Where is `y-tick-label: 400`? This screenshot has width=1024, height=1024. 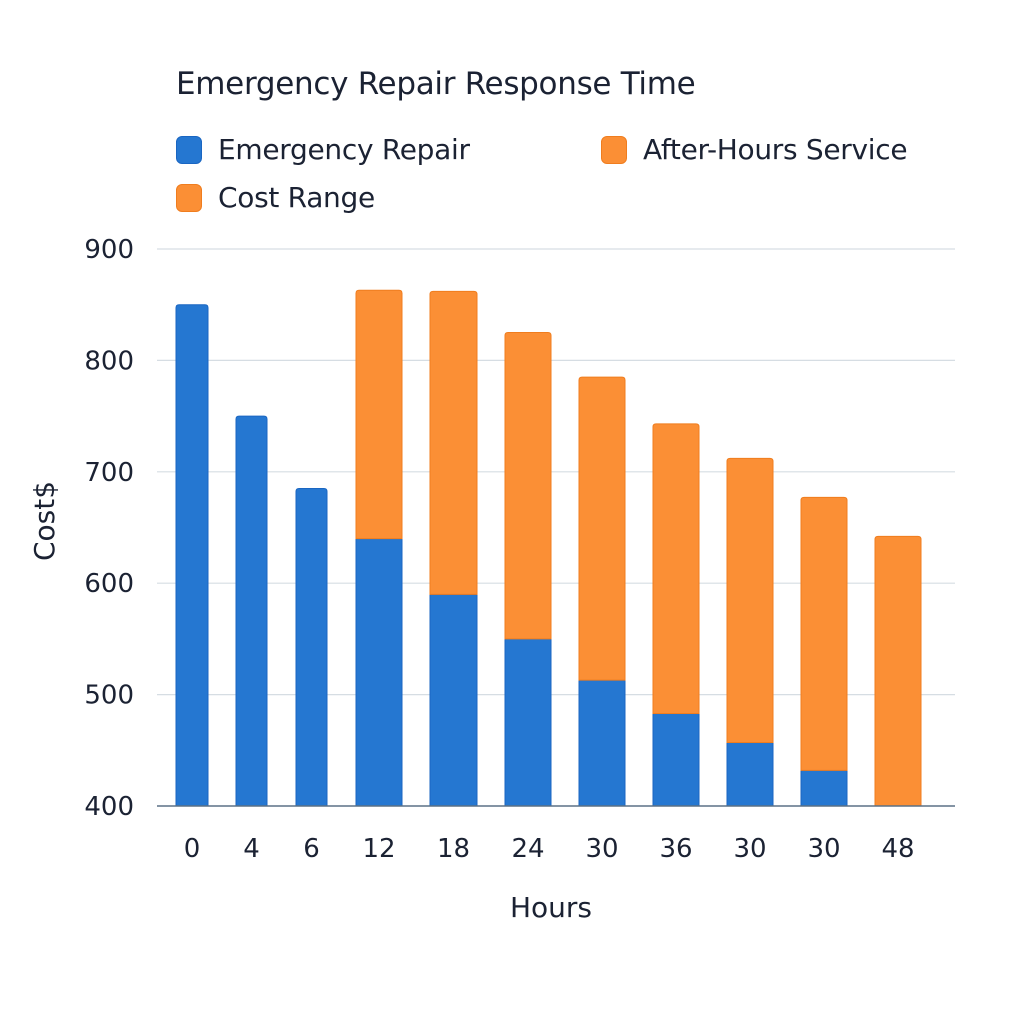
y-tick-label: 400 is located at coordinates (109, 807).